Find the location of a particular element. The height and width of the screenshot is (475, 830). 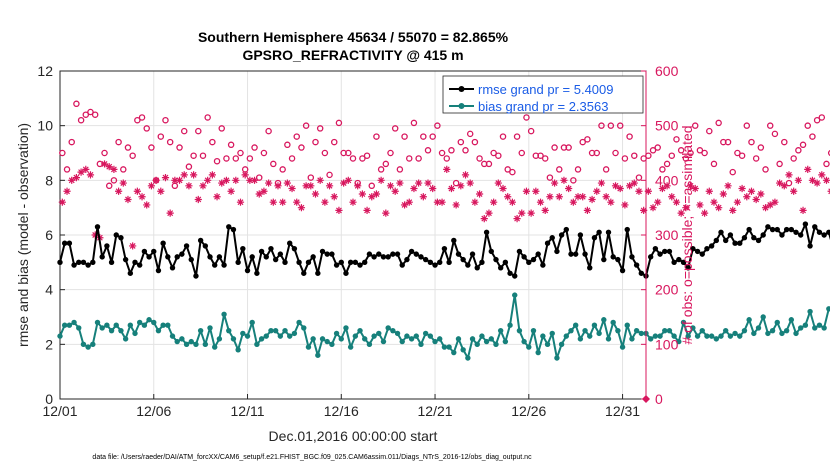

y-tick-label-left: 2 is located at coordinates (49, 344).